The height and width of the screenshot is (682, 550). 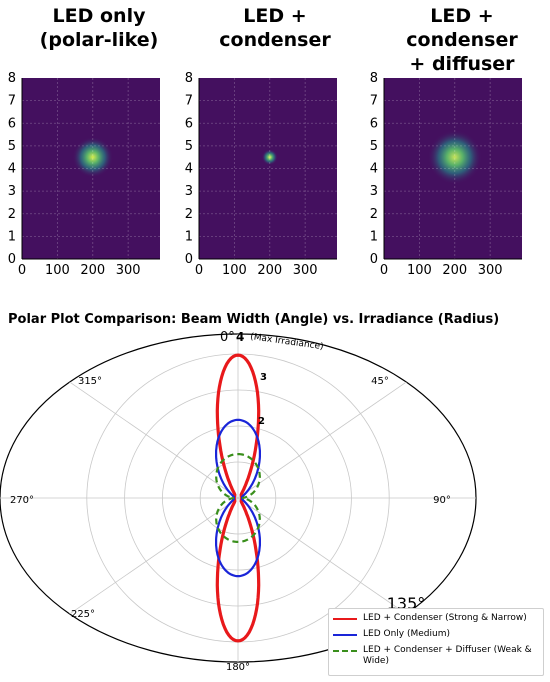 What do you see at coordinates (22, 500) in the screenshot?
I see `angle-label-270: 270°` at bounding box center [22, 500].